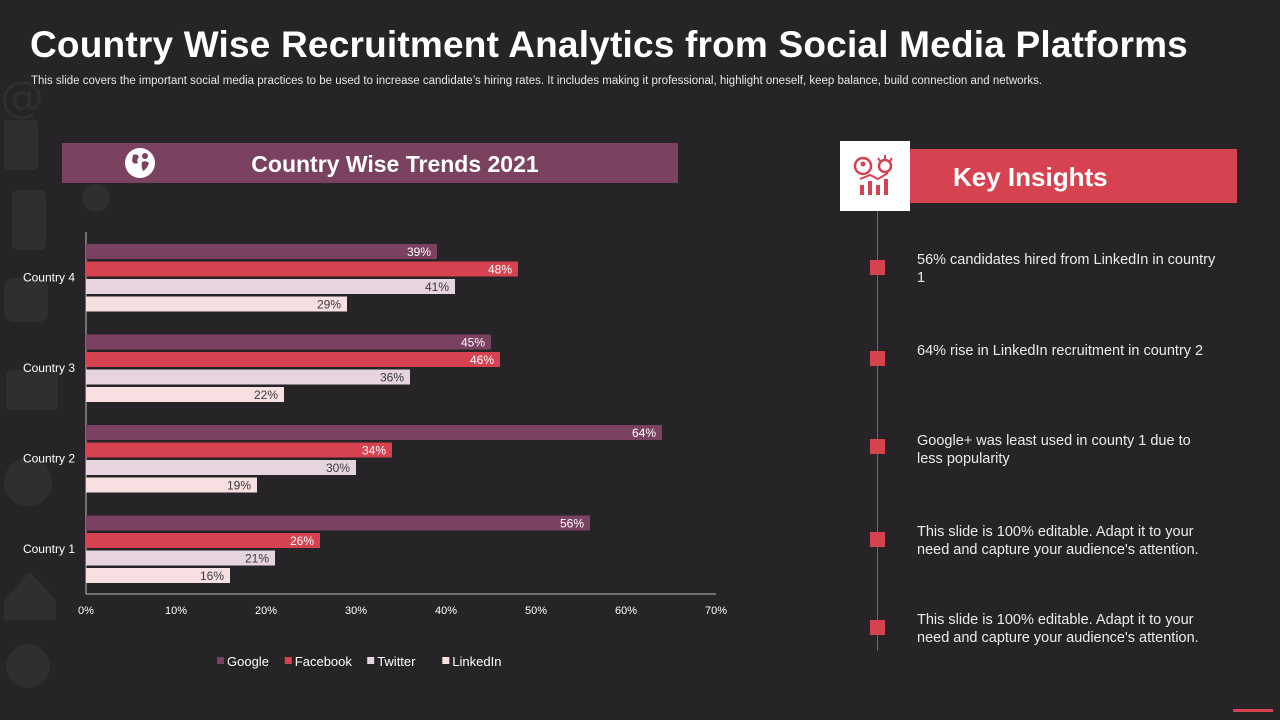  What do you see at coordinates (626, 611) in the screenshot?
I see `x-tick-label: 60%` at bounding box center [626, 611].